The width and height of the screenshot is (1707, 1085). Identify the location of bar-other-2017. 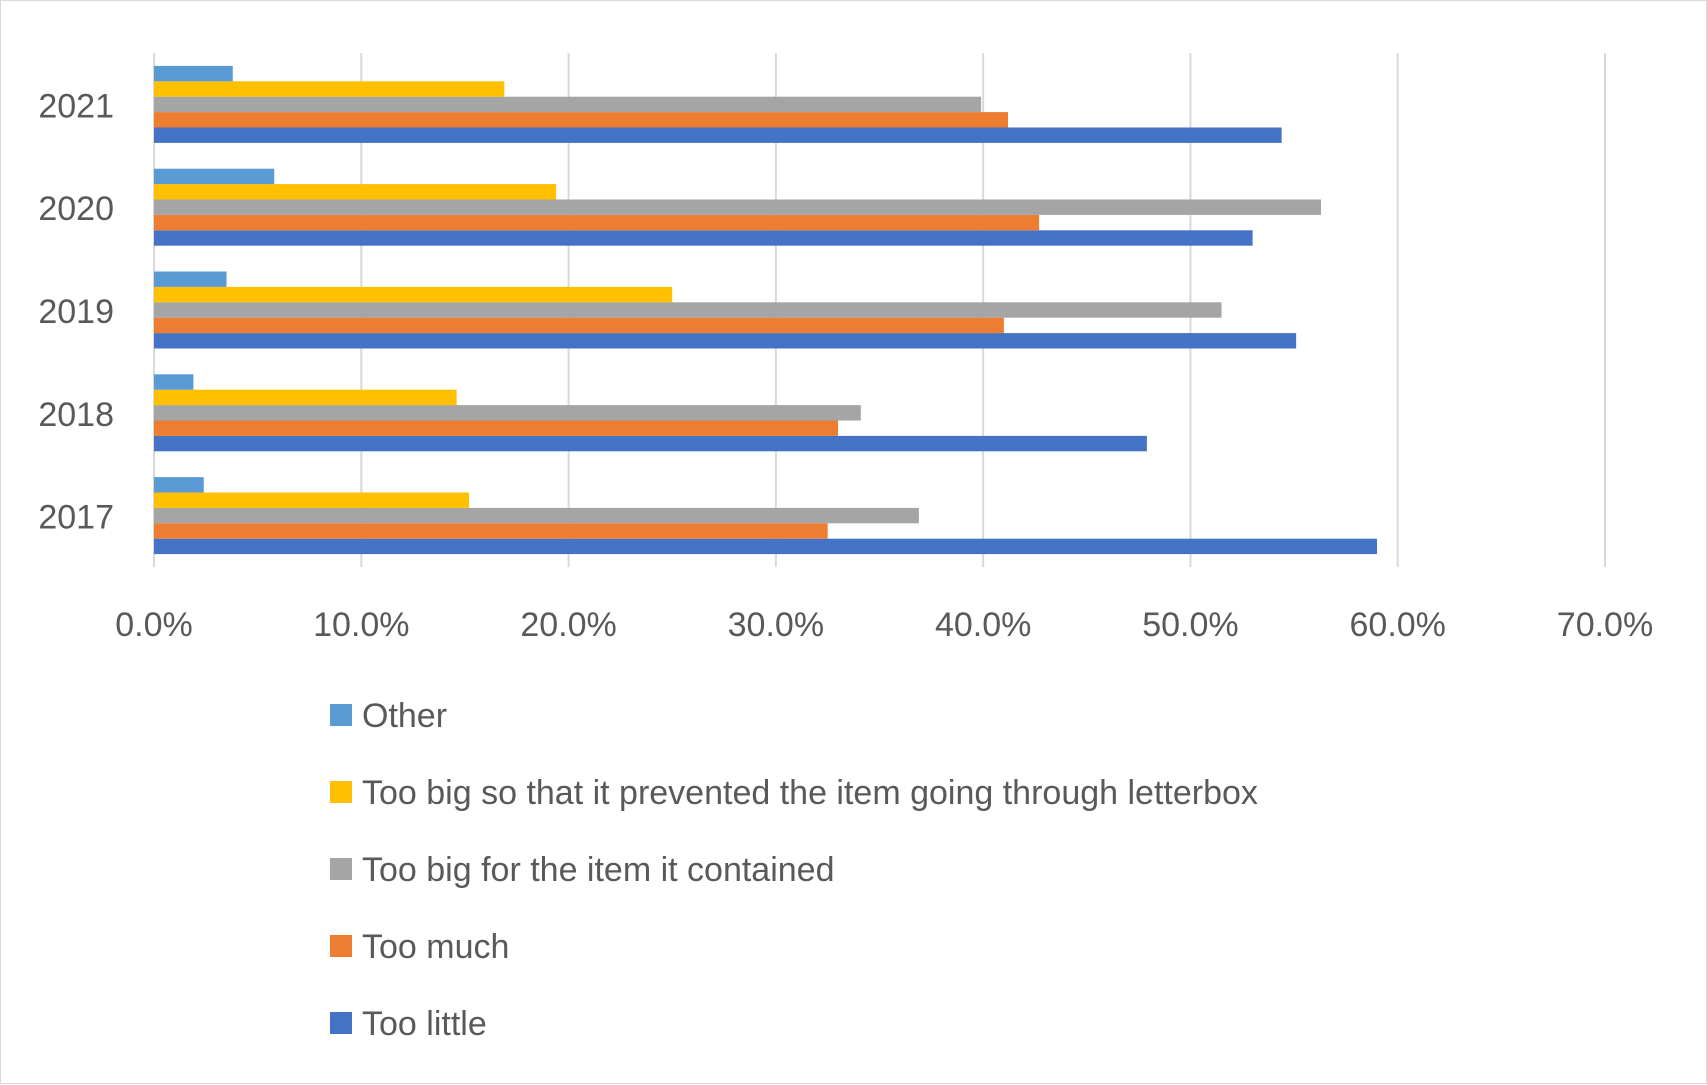
(179, 485).